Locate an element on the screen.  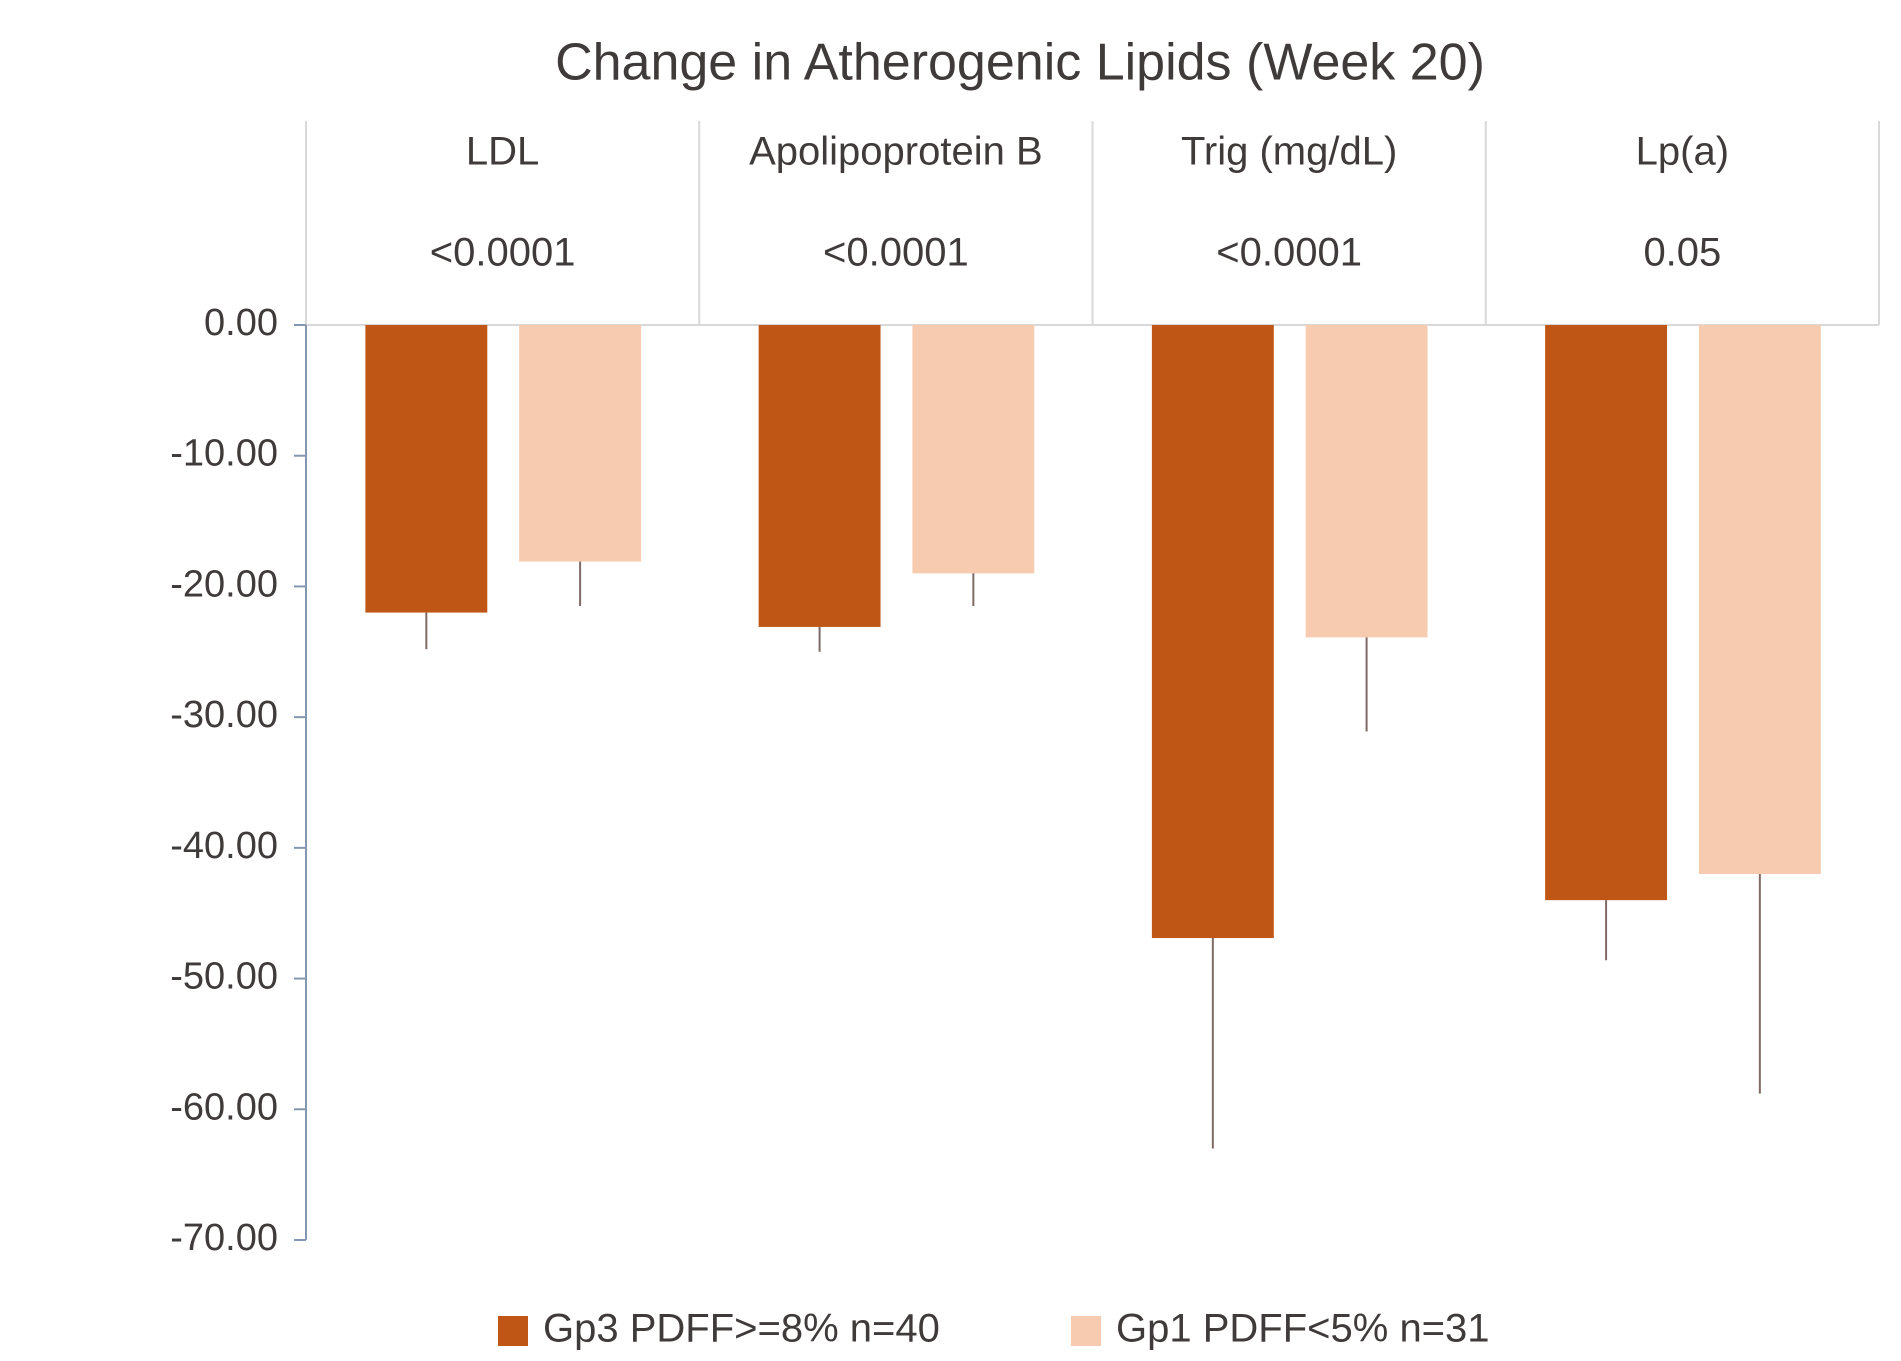
y-tick-label: -60.00 is located at coordinates (224, 1107).